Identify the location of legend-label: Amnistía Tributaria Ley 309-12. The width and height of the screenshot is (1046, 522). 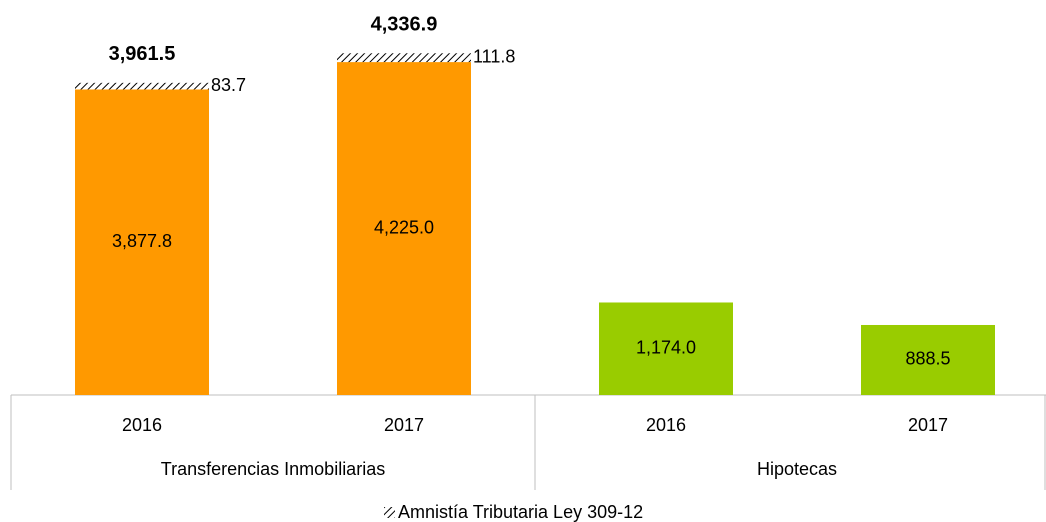
(520, 512).